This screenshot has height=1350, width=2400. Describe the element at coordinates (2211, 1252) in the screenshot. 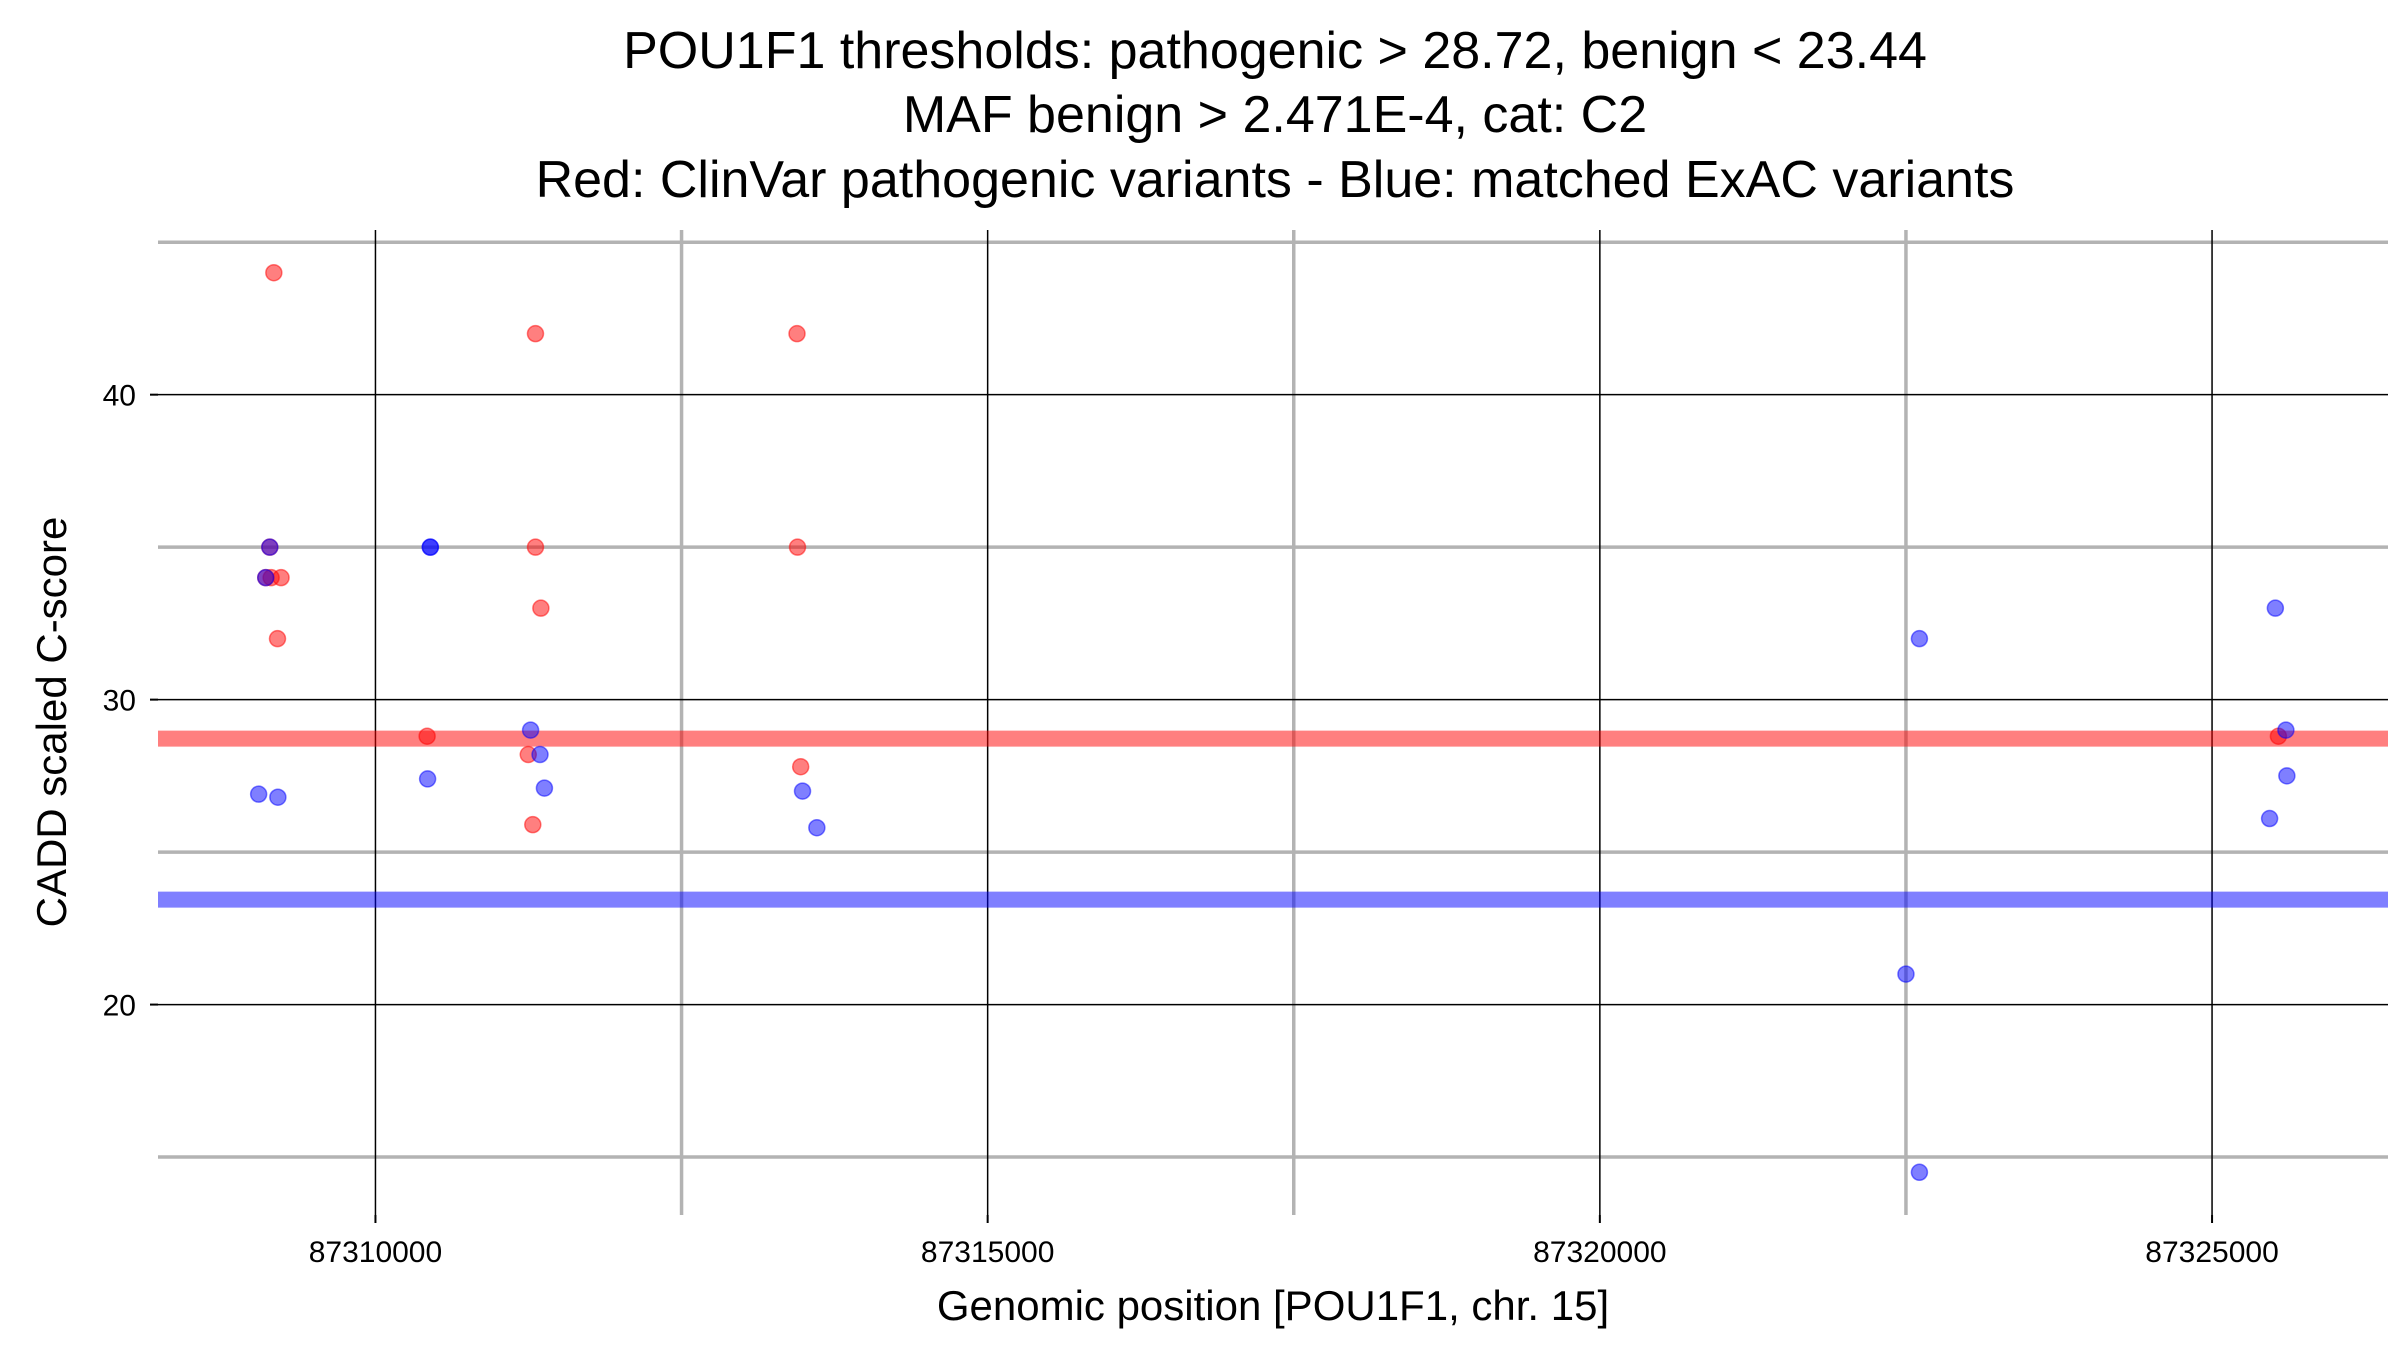

I see `x-tick-label: 87325000` at that location.